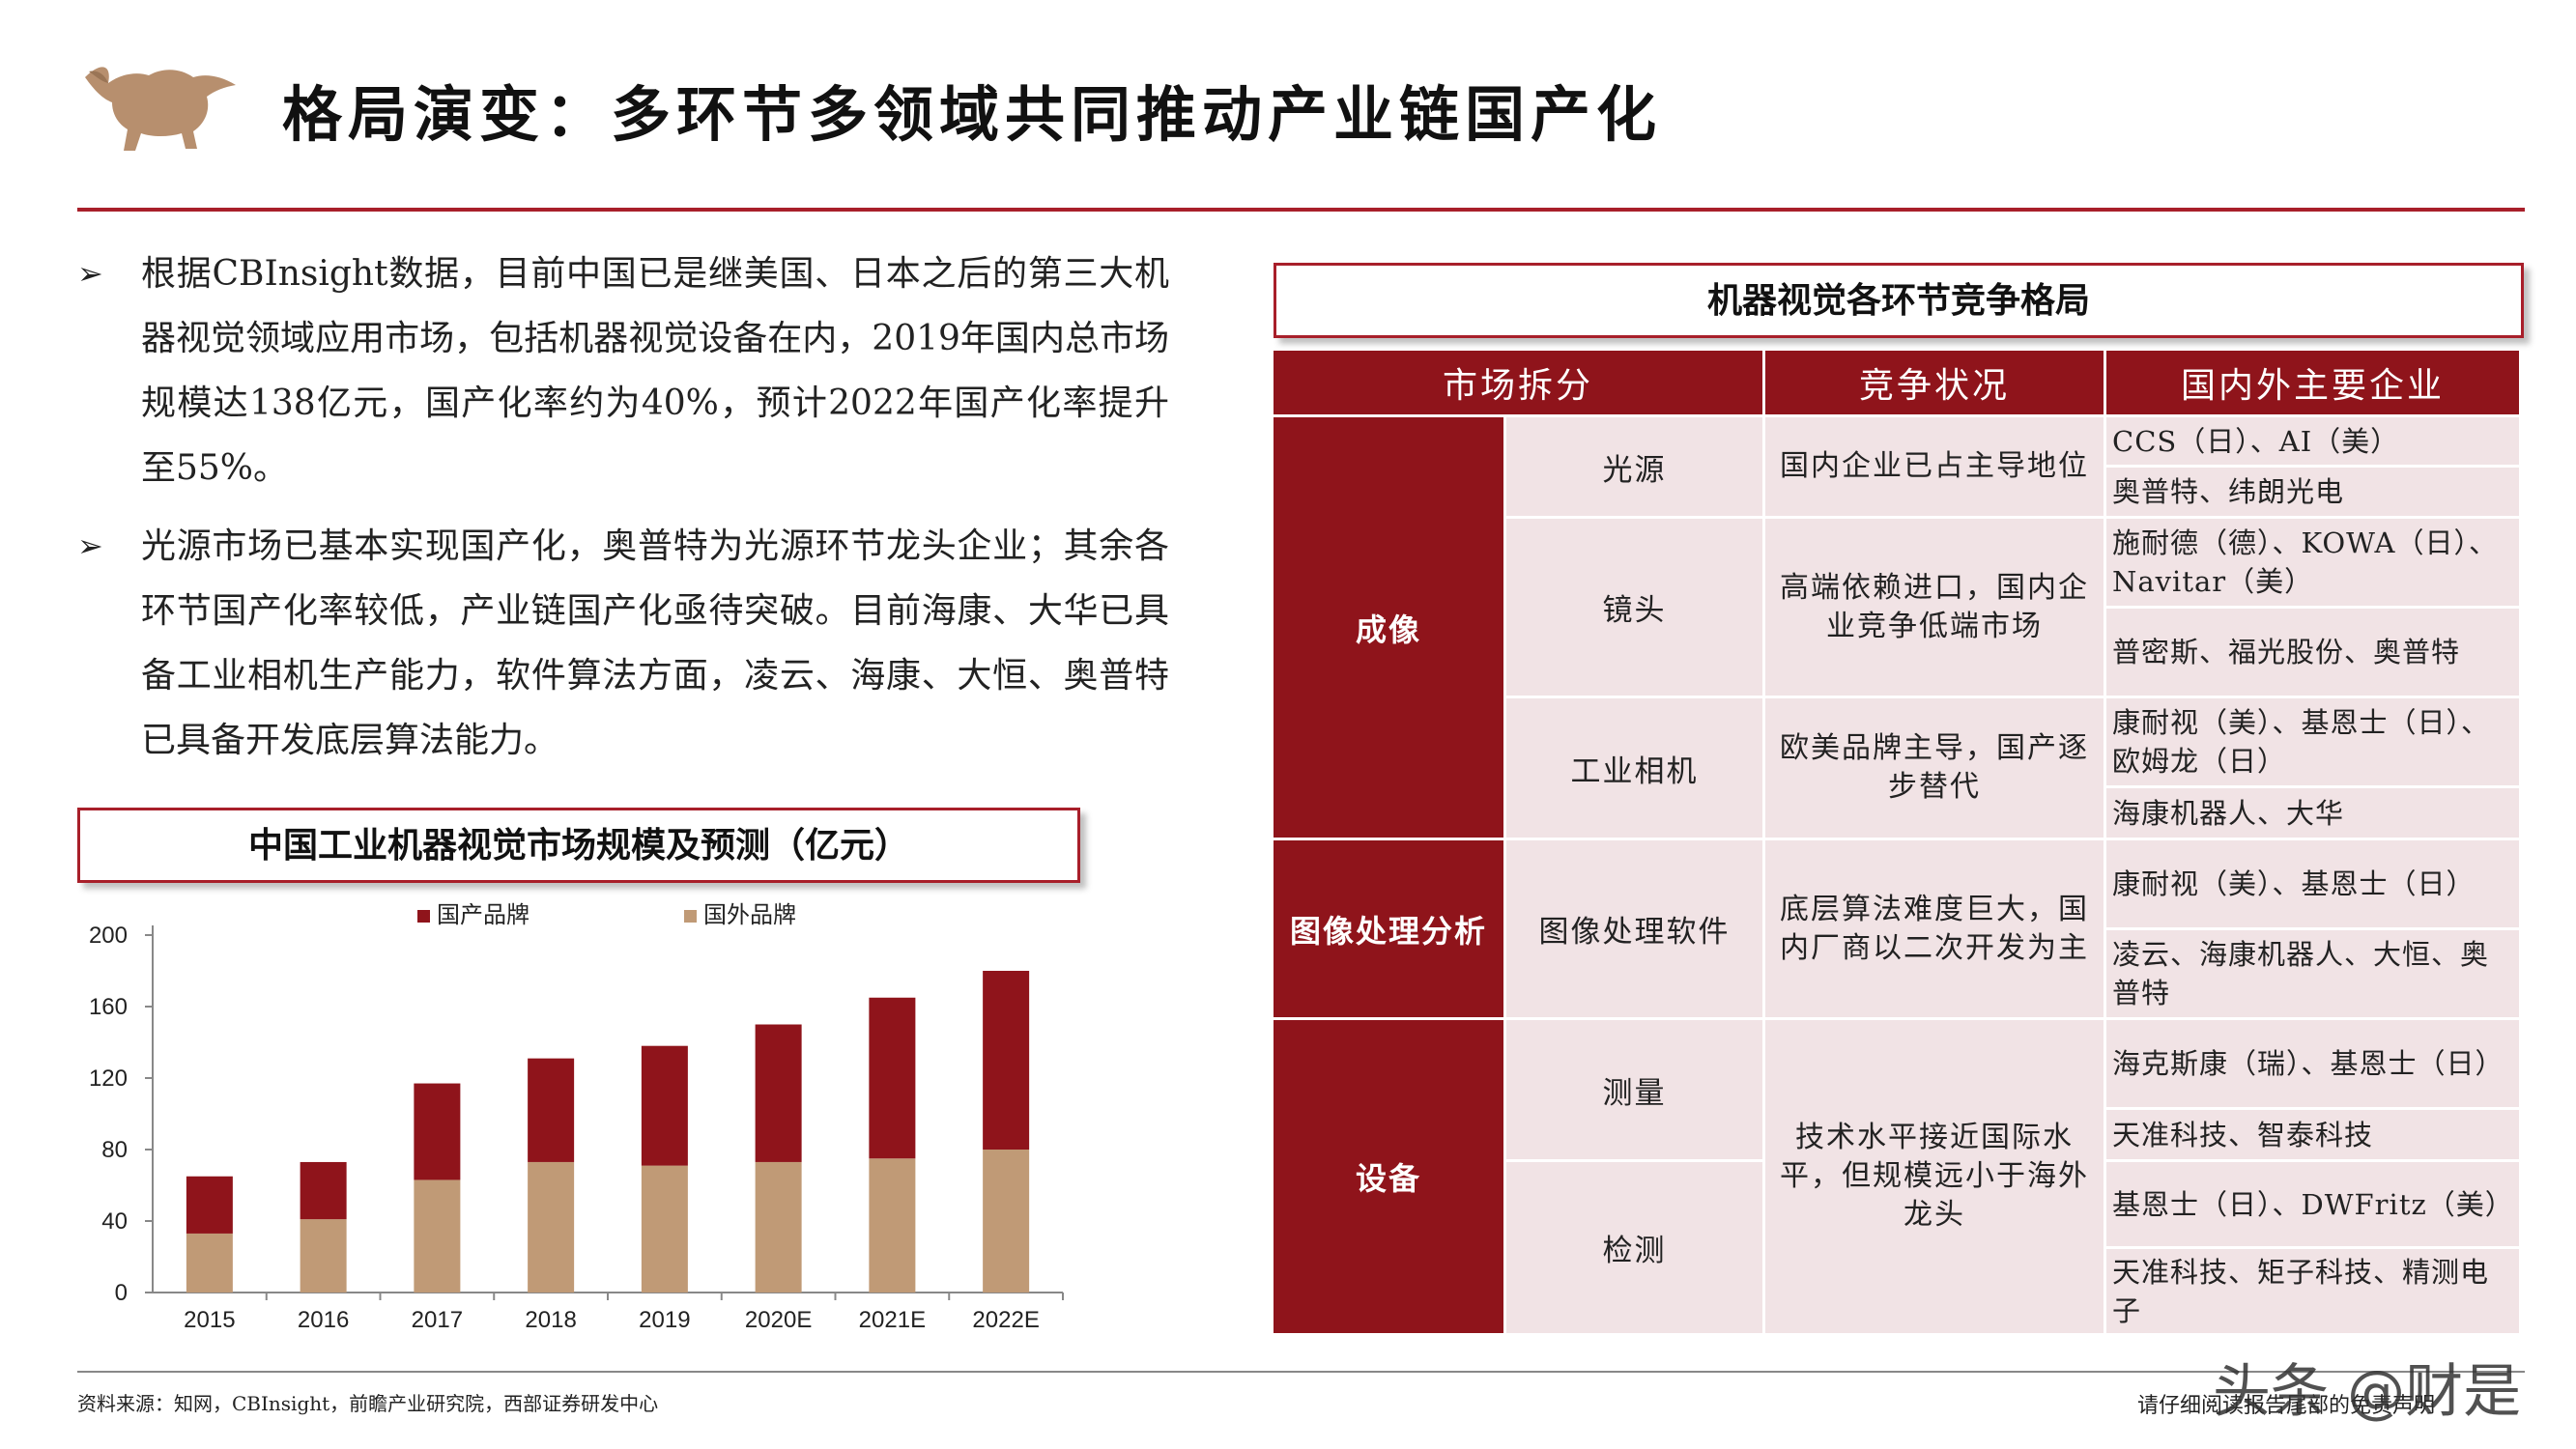 This screenshot has width=2576, height=1449. What do you see at coordinates (2287, 1406) in the screenshot?
I see `disclaimer-note: 请仔细阅读报告尾部的免责声明` at bounding box center [2287, 1406].